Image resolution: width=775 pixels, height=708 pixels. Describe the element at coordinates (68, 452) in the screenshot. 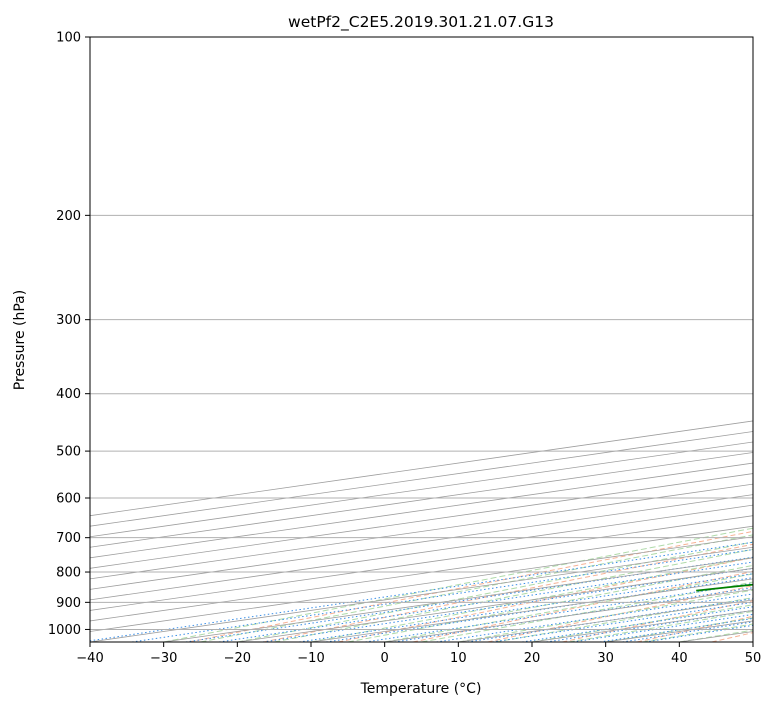

I see `y-tick-label: 500` at that location.